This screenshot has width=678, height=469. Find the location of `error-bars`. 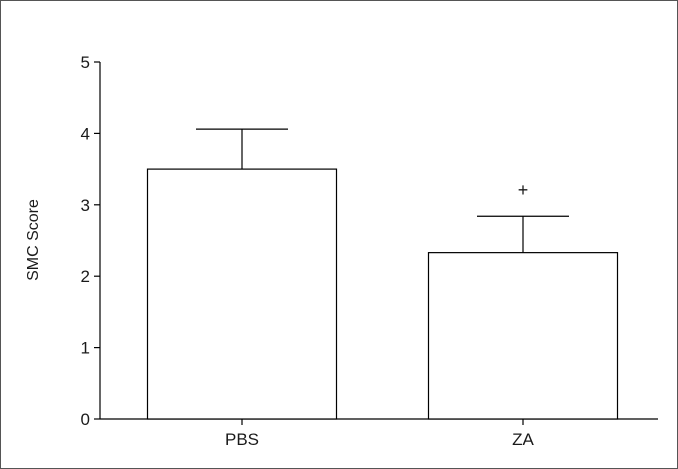

error-bars is located at coordinates (382, 190).